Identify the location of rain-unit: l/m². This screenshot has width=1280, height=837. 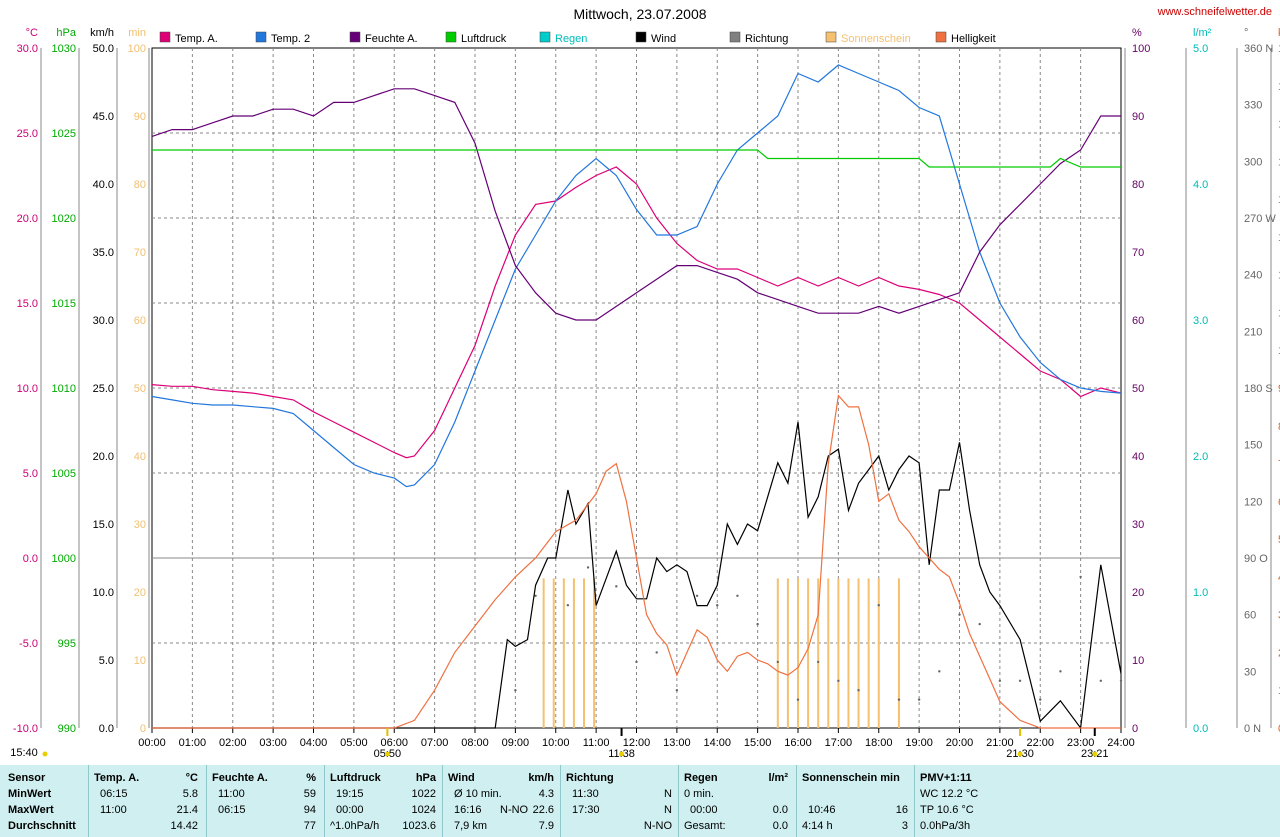
(778, 778).